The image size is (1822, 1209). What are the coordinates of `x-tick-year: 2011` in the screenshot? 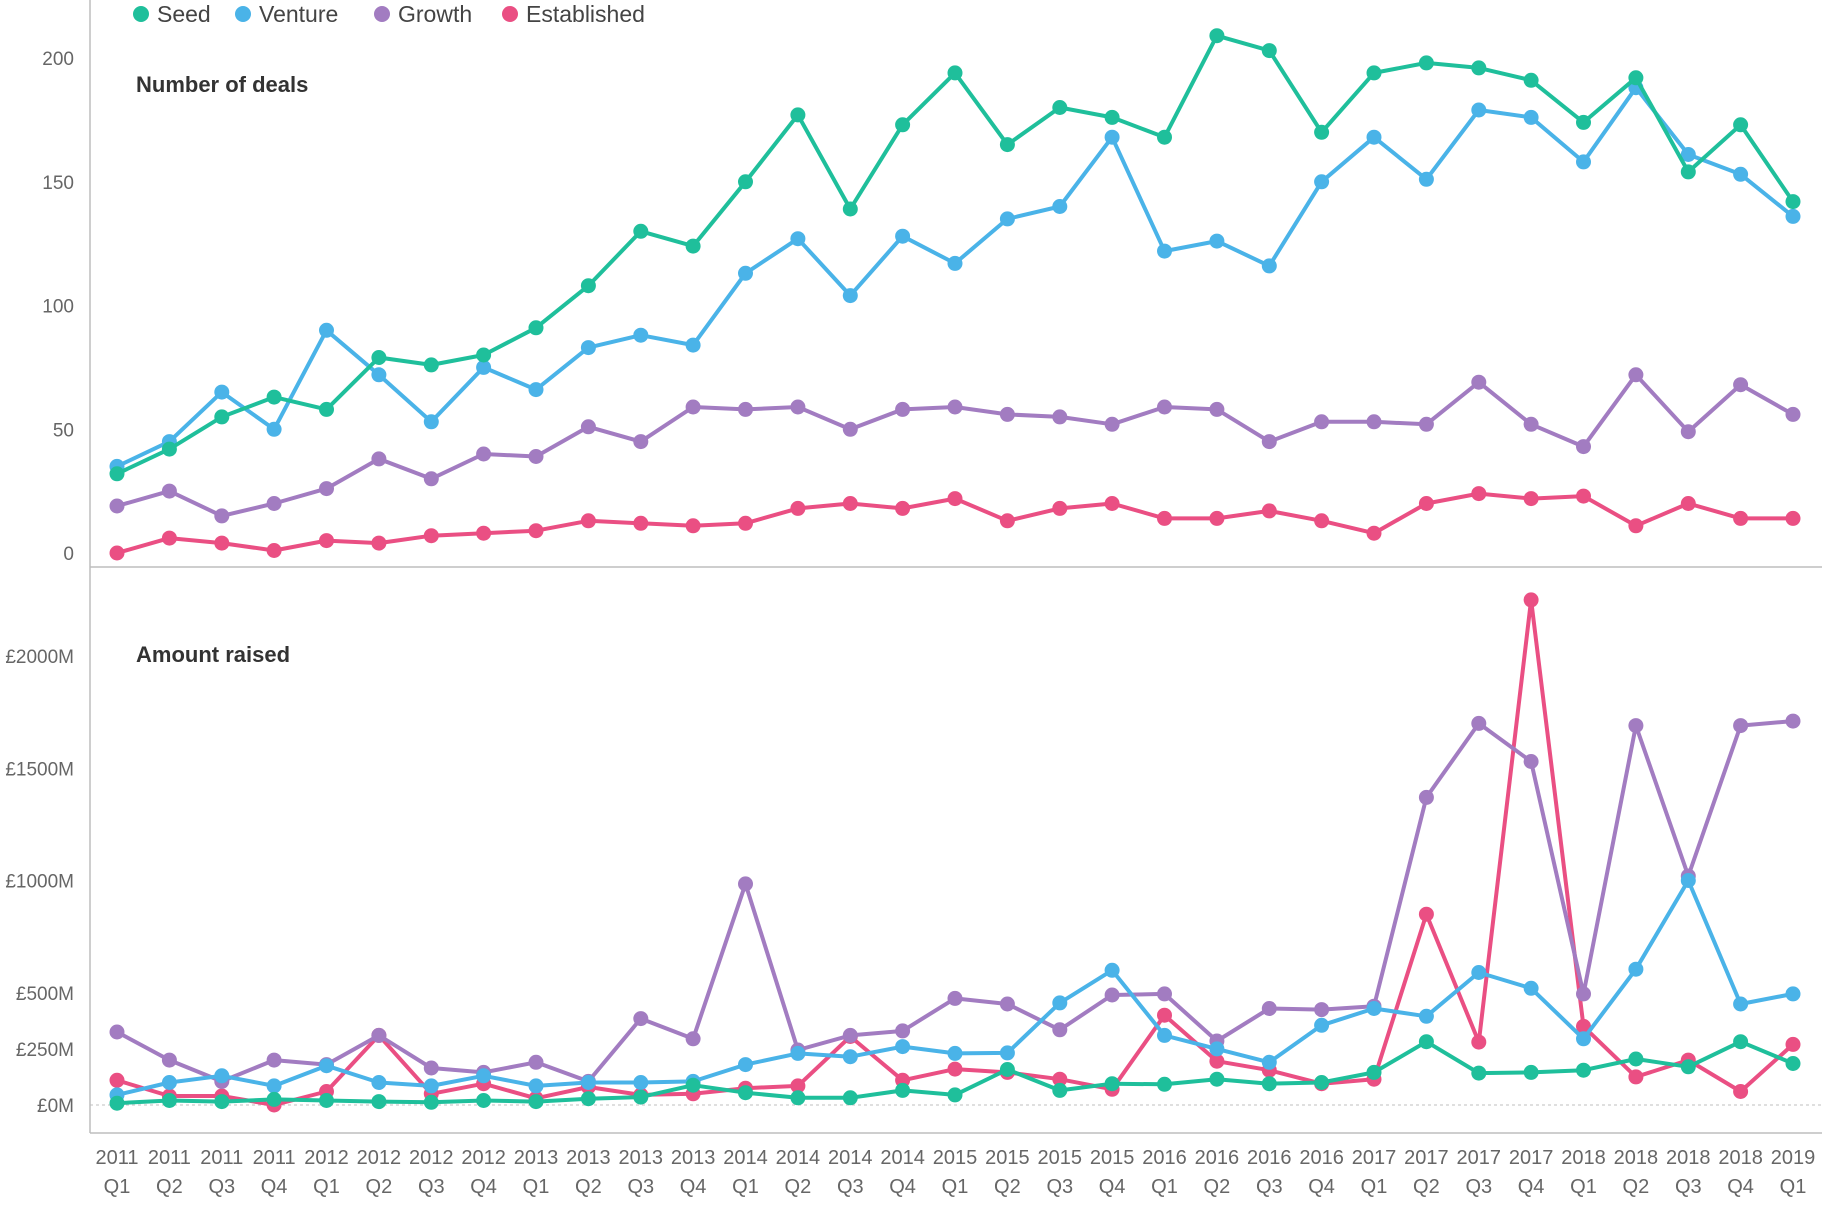 It's located at (116, 1158).